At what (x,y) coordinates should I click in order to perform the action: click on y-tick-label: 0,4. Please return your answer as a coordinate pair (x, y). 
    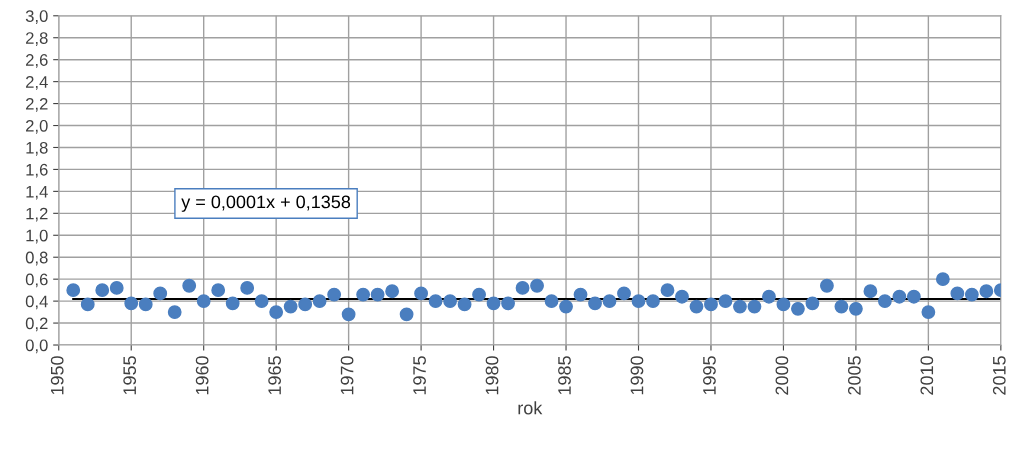
    Looking at the image, I should click on (36, 302).